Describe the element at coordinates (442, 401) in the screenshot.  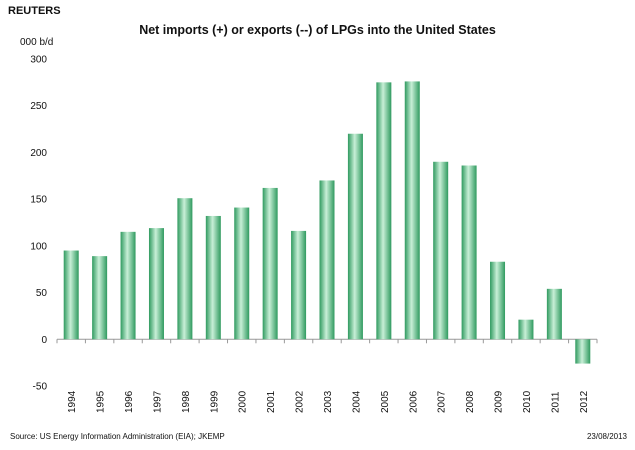
I see `x-tick-label: 2007` at that location.